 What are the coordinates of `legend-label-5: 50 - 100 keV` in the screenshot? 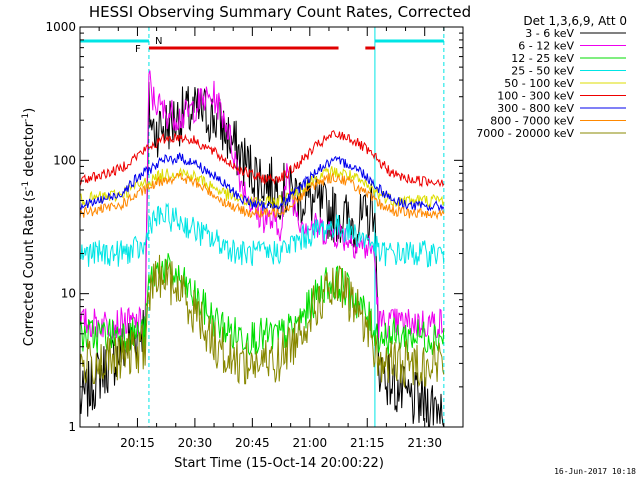 It's located at (539, 83).